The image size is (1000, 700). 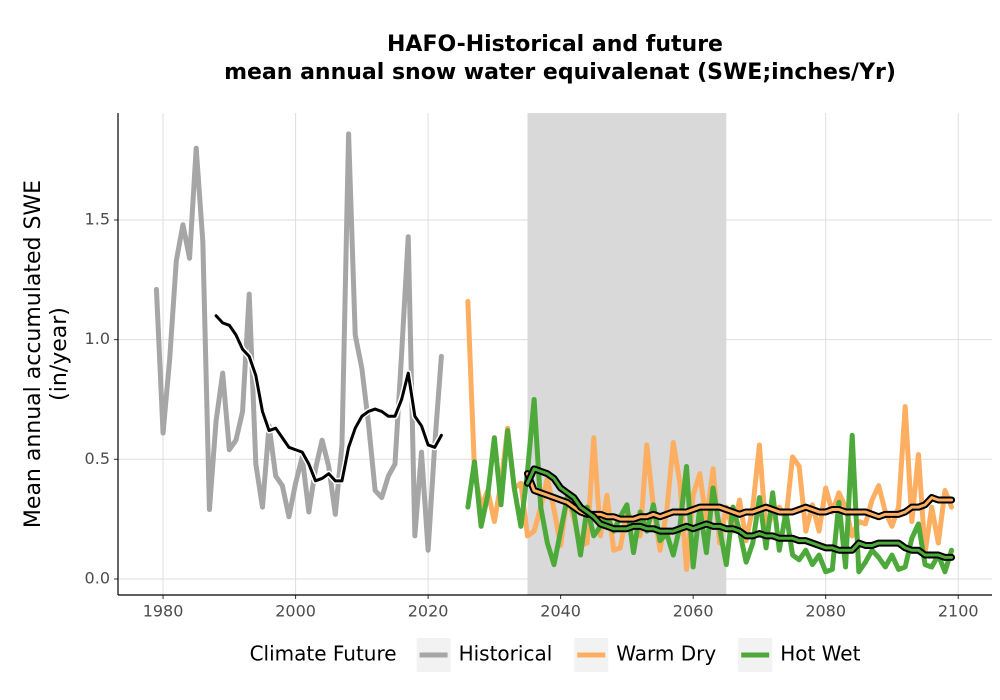 What do you see at coordinates (295, 611) in the screenshot?
I see `x-tick-label: 2000` at bounding box center [295, 611].